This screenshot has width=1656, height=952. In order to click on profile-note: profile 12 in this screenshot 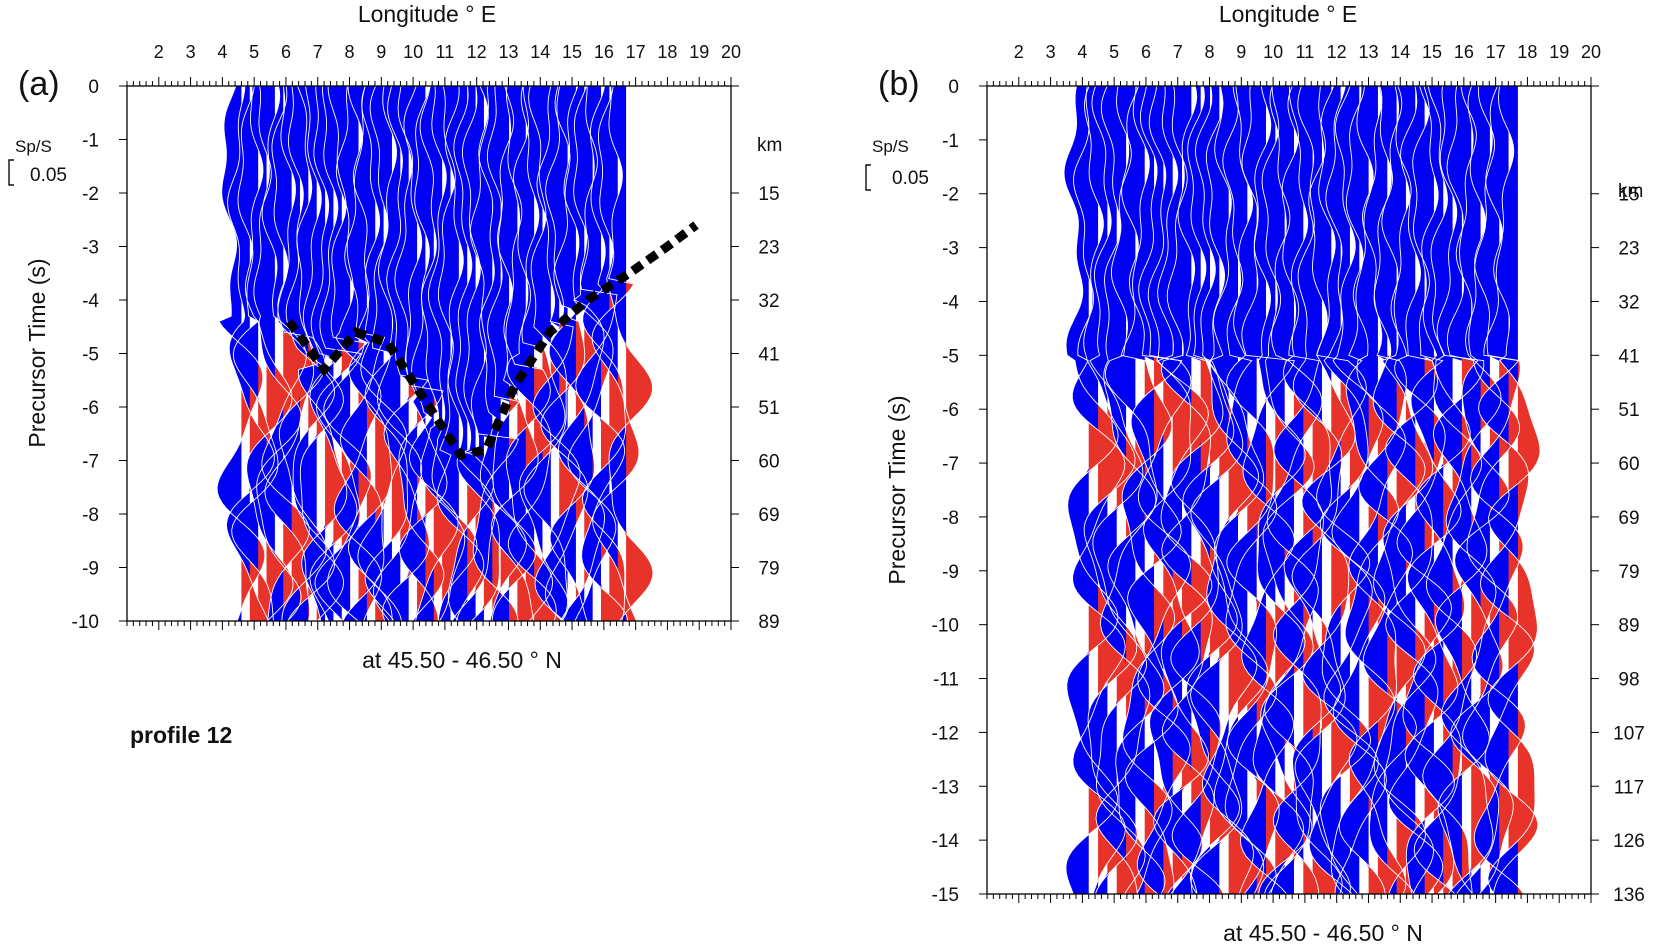, I will do `click(181, 735)`.